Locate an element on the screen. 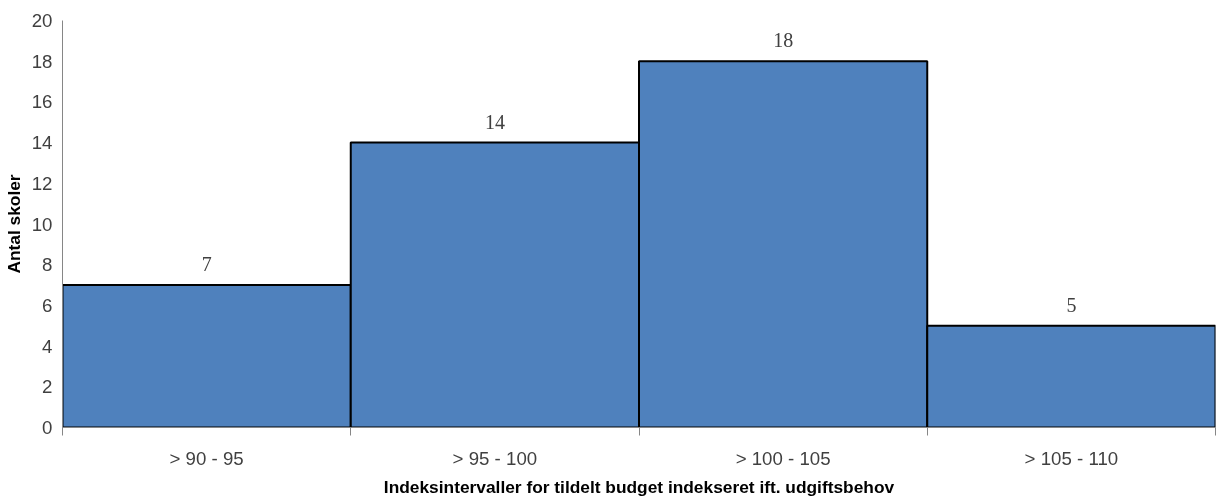  y-tick-label: 4 is located at coordinates (47, 346).